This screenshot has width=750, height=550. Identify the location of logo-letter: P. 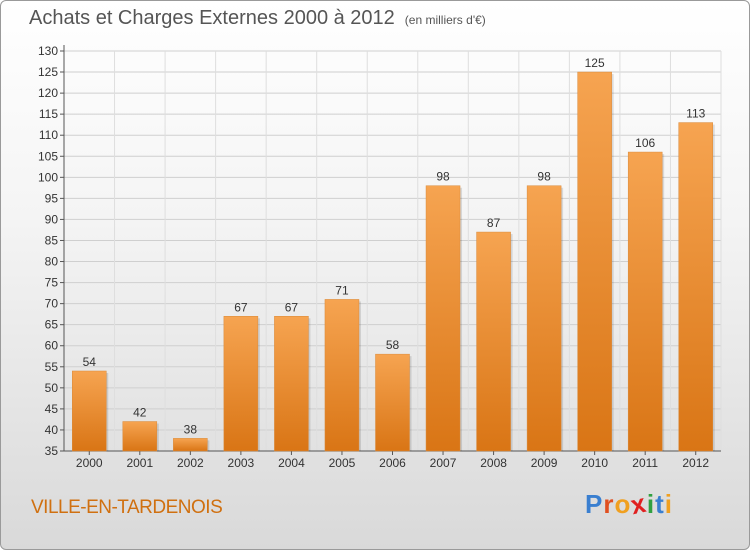
(594, 504).